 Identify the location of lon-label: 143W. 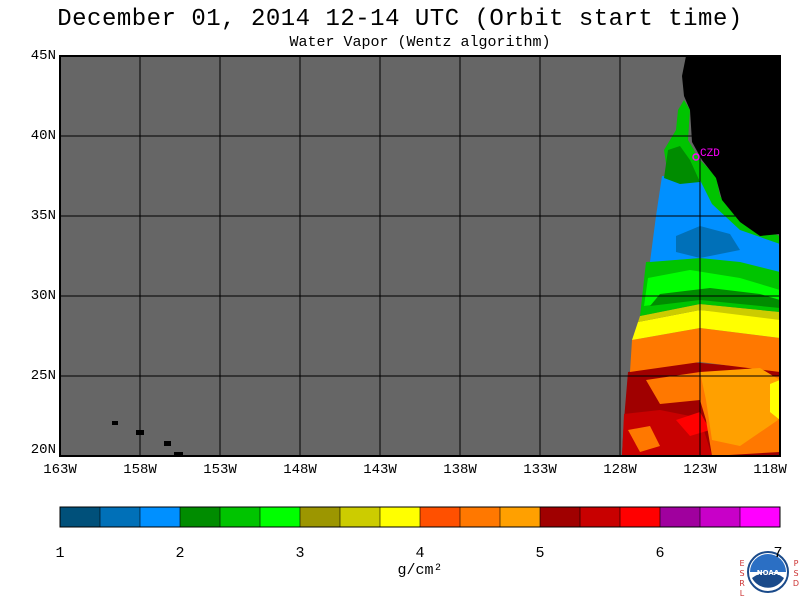
(380, 470).